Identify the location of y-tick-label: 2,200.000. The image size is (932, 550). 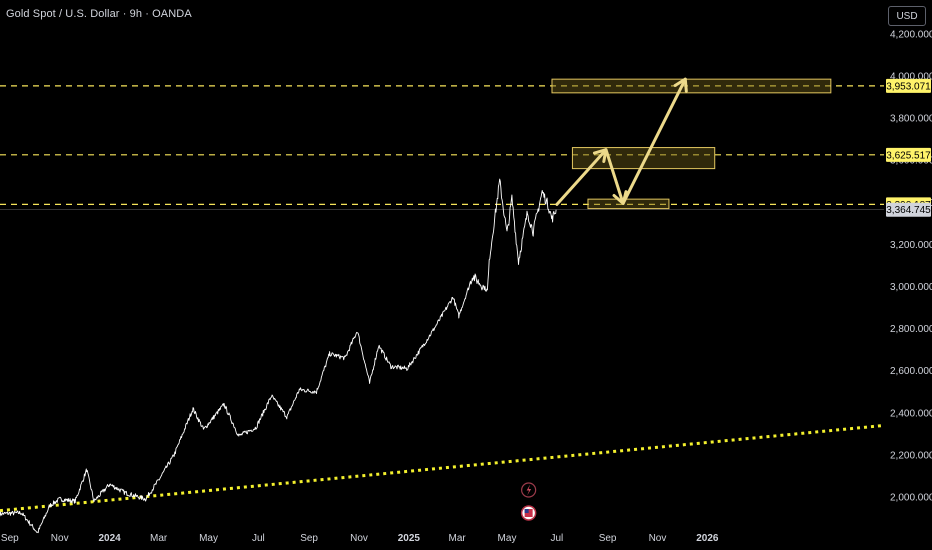
(911, 455).